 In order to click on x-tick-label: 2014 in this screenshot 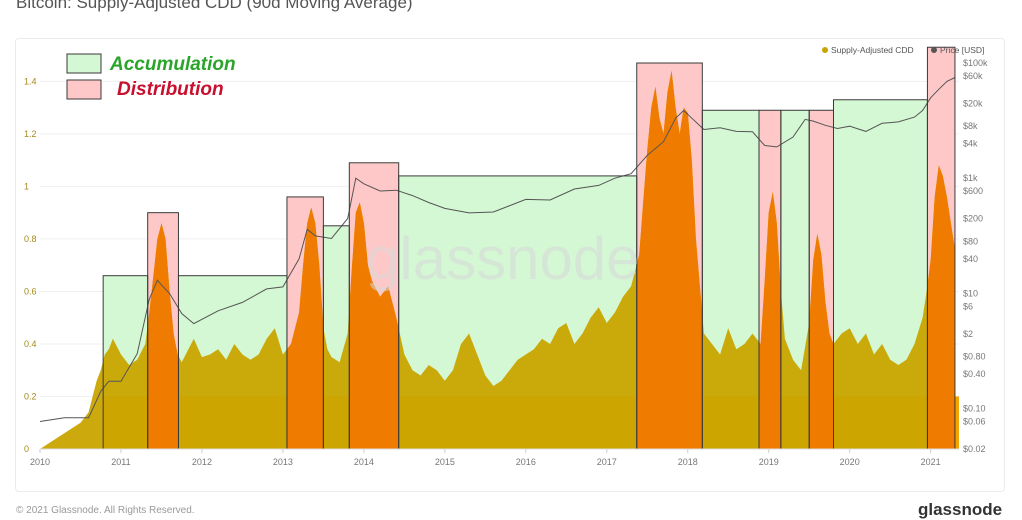, I will do `click(364, 462)`.